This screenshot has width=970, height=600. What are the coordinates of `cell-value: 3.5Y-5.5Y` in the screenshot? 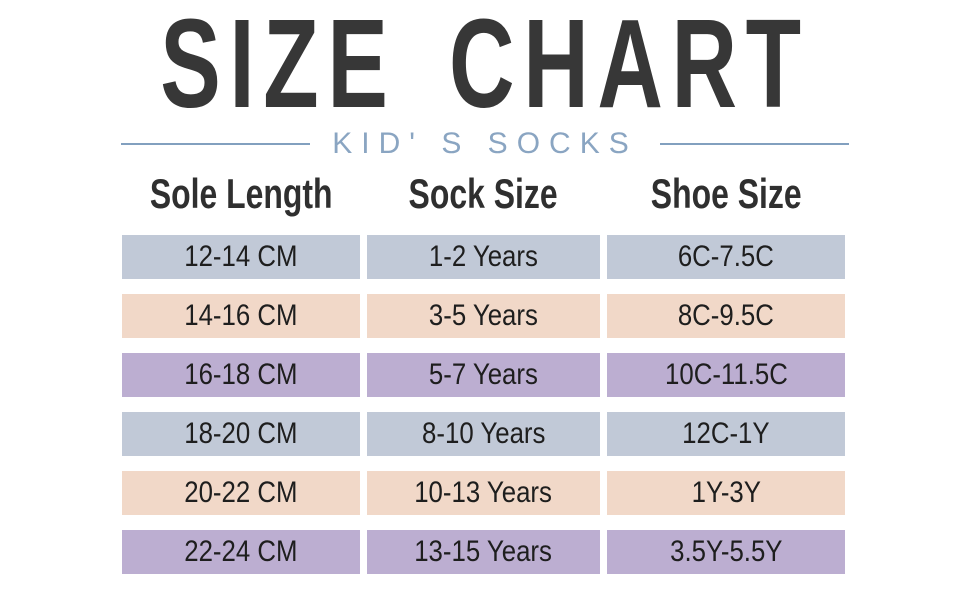 It's located at (726, 551).